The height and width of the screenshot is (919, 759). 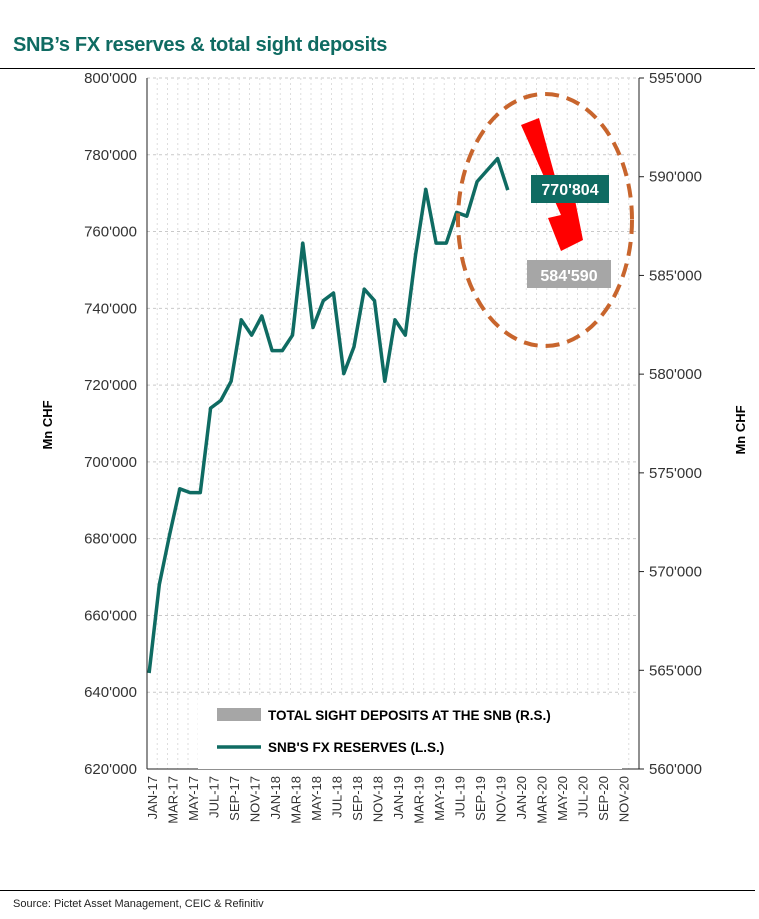 I want to click on deposit-callout: 584'590, so click(x=569, y=274).